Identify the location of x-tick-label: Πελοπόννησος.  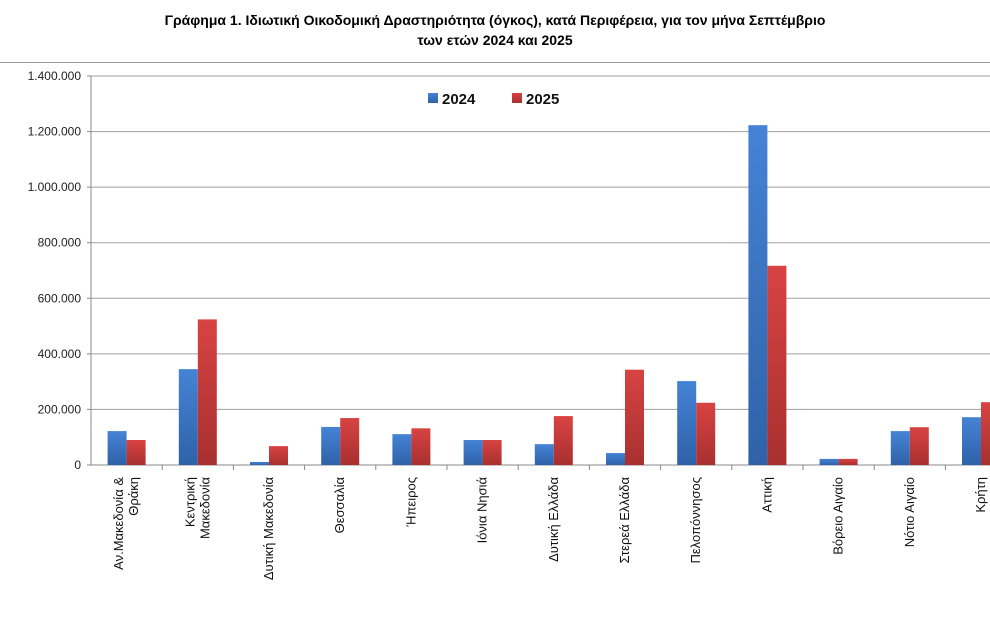
(695, 520).